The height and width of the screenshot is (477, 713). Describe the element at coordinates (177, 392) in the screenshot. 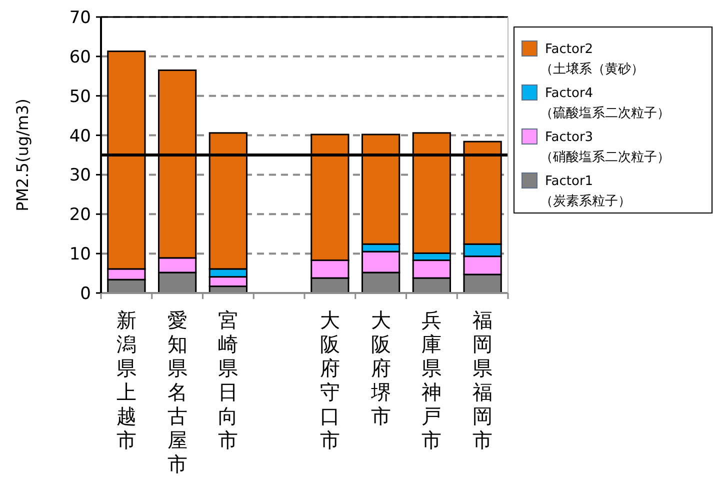

I see `x-tick-label: 愛知県名古屋市` at that location.